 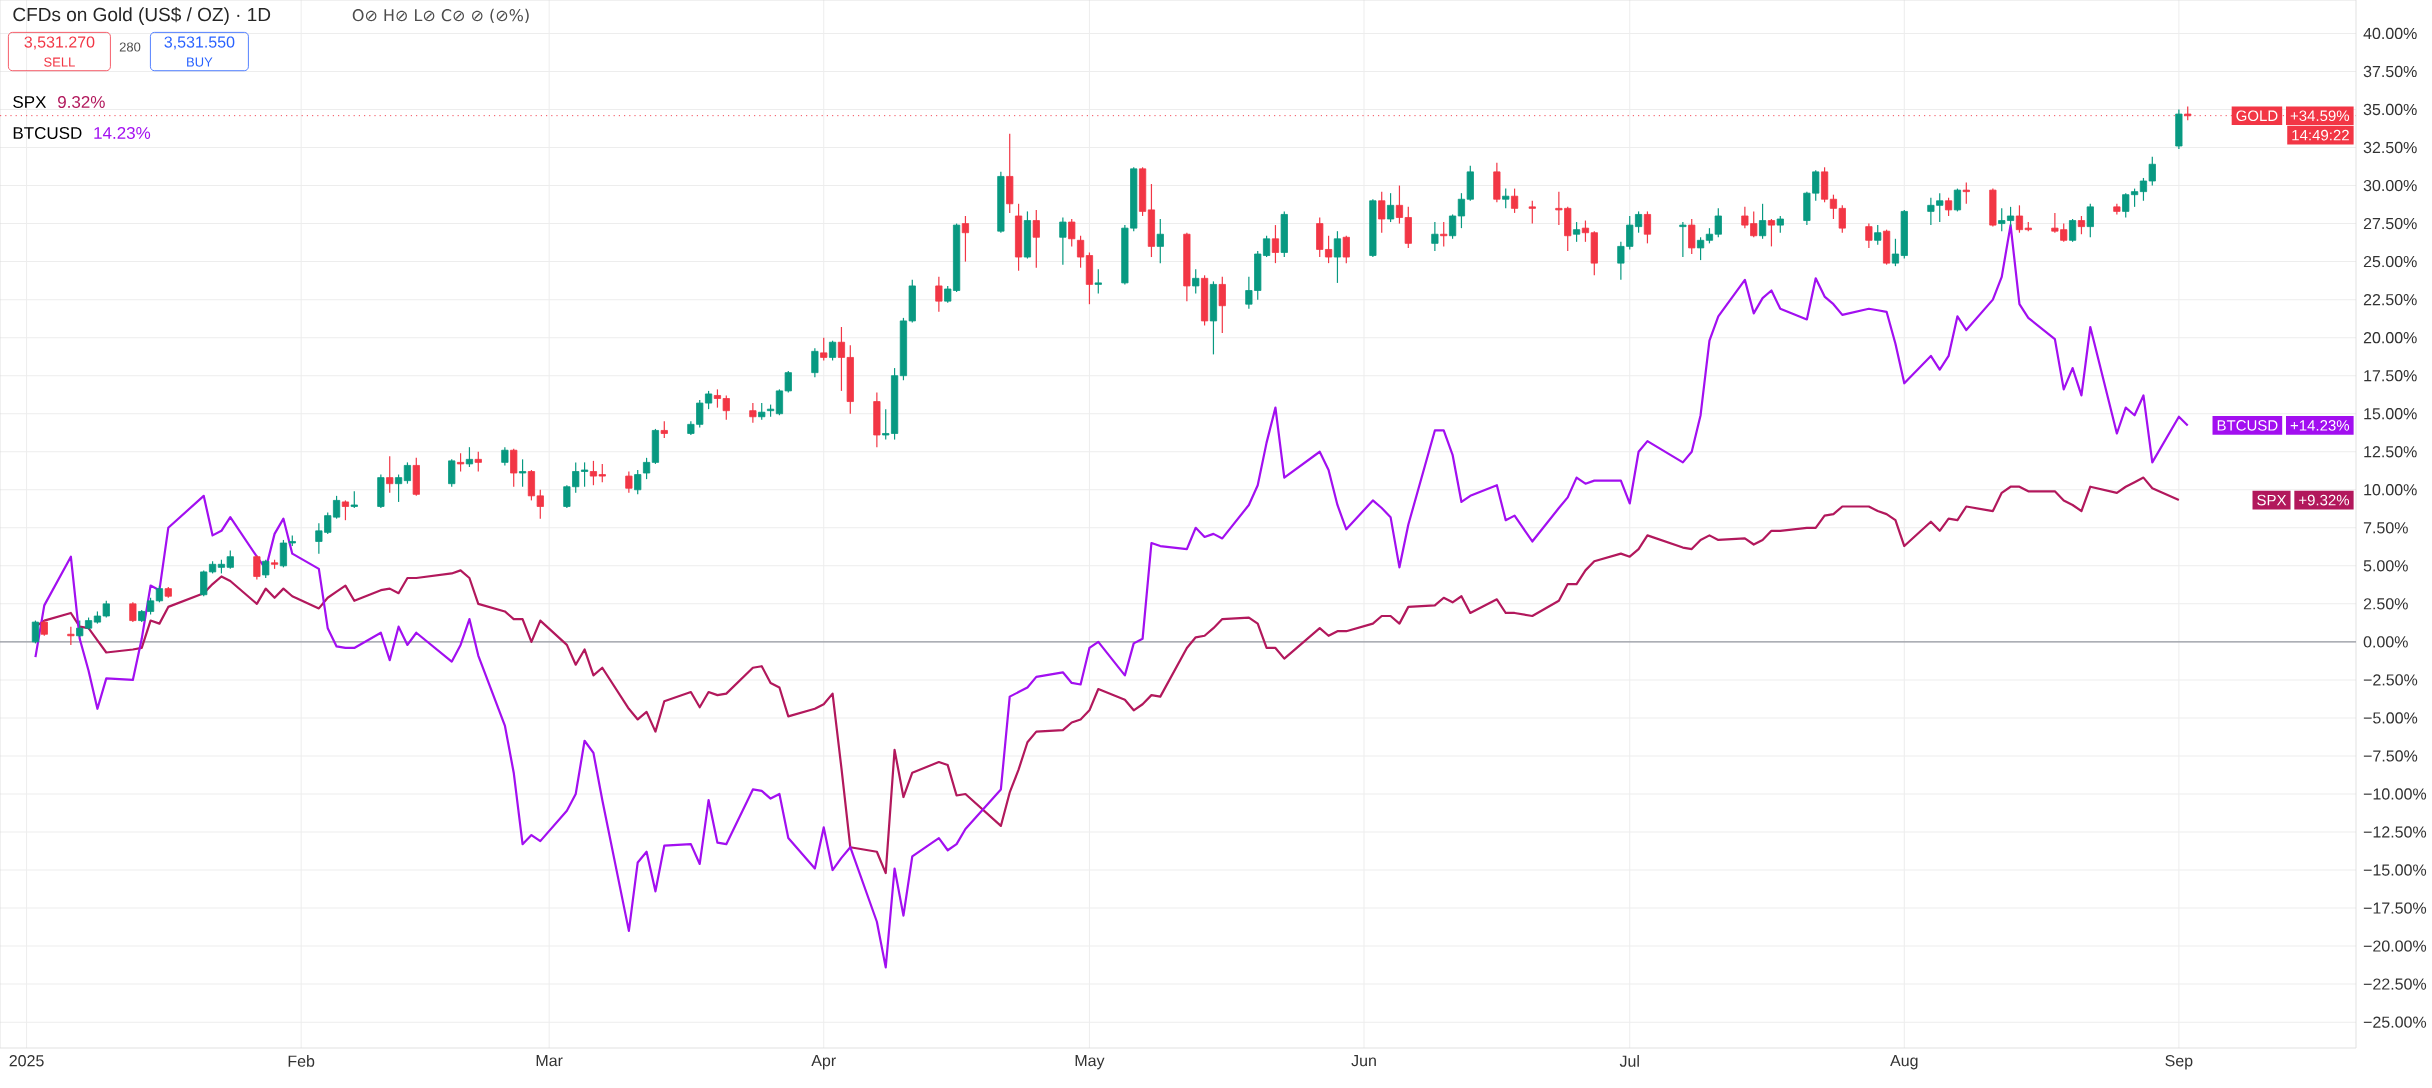 What do you see at coordinates (2390, 718) in the screenshot?
I see `y-tick-label: −5.00%` at bounding box center [2390, 718].